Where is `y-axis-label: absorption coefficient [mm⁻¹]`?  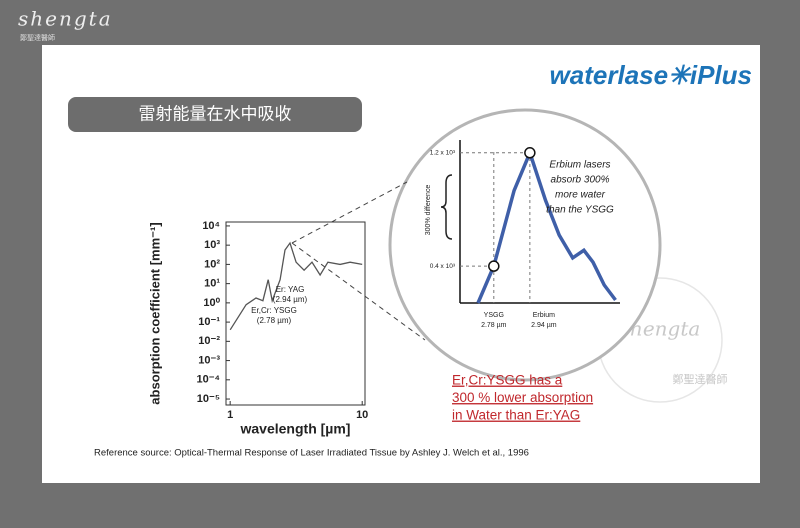
y-axis-label: absorption coefficient [mm⁻¹] is located at coordinates (154, 313).